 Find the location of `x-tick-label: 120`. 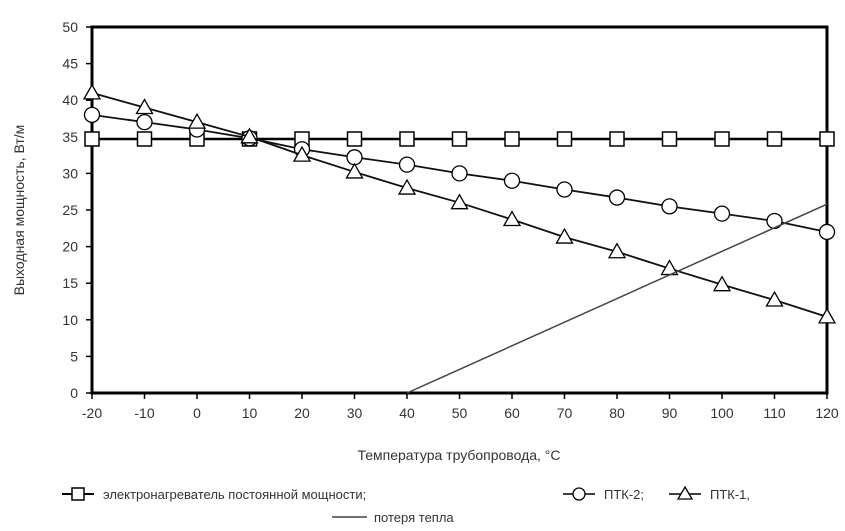

x-tick-label: 120 is located at coordinates (827, 413).